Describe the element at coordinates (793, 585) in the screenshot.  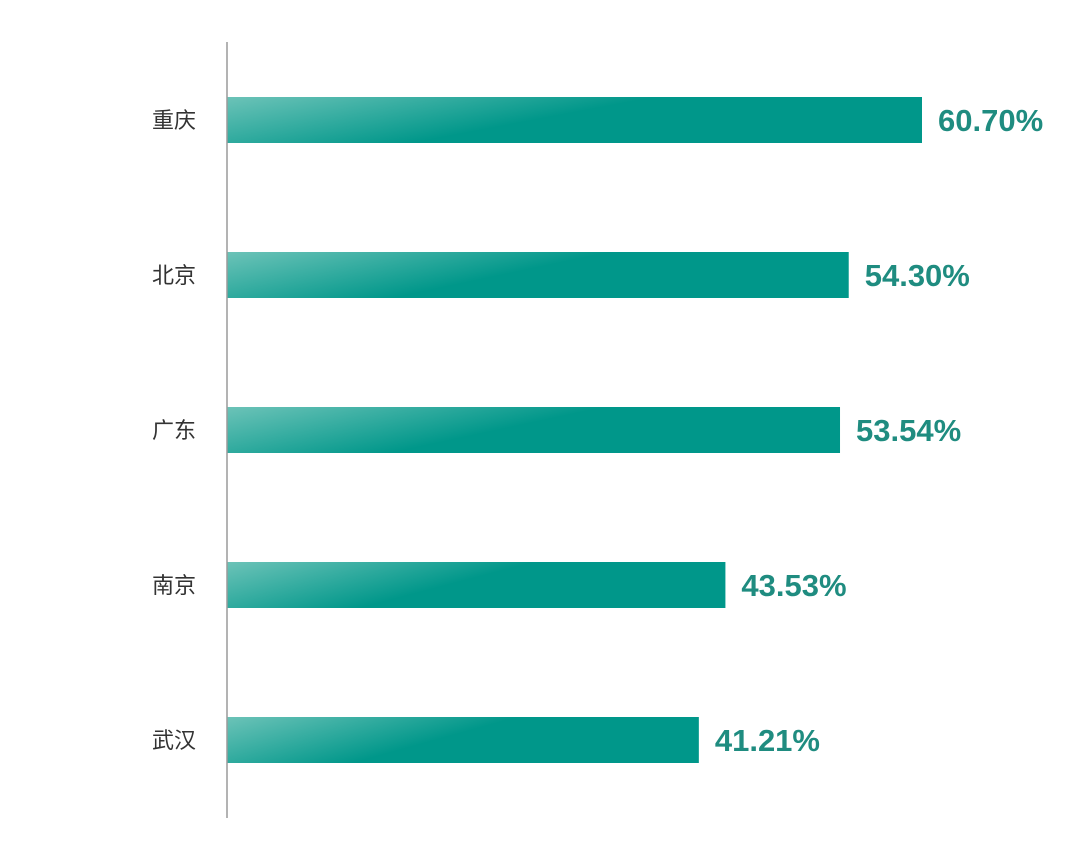
I see `value-label: 43.53%` at that location.